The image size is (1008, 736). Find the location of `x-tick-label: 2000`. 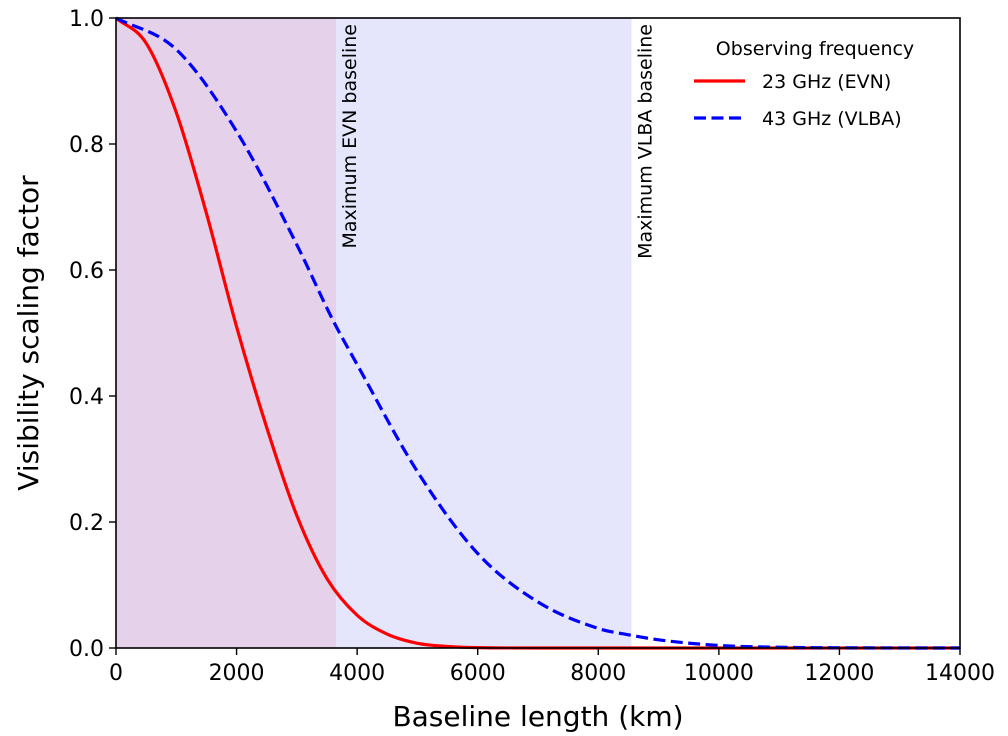

x-tick-label: 2000 is located at coordinates (237, 673).